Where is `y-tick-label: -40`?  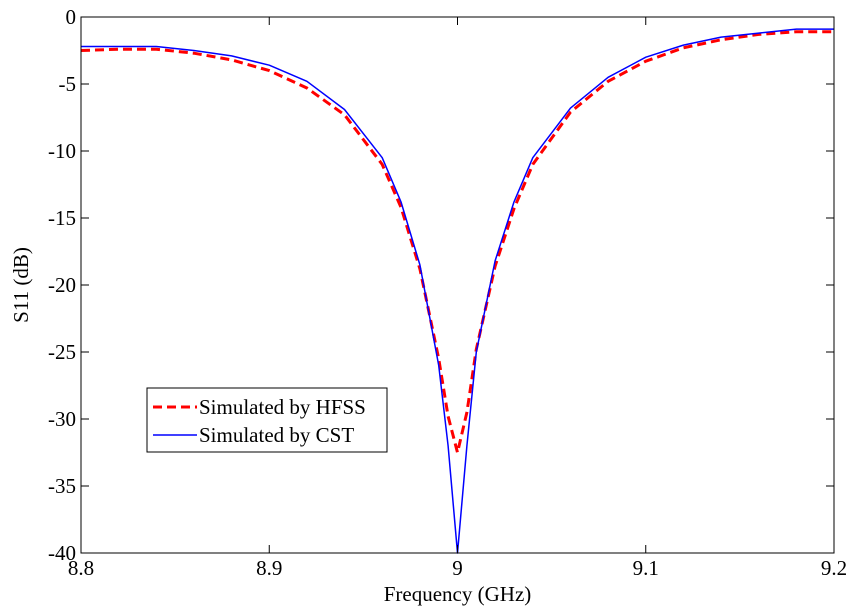
y-tick-label: -40 is located at coordinates (62, 553).